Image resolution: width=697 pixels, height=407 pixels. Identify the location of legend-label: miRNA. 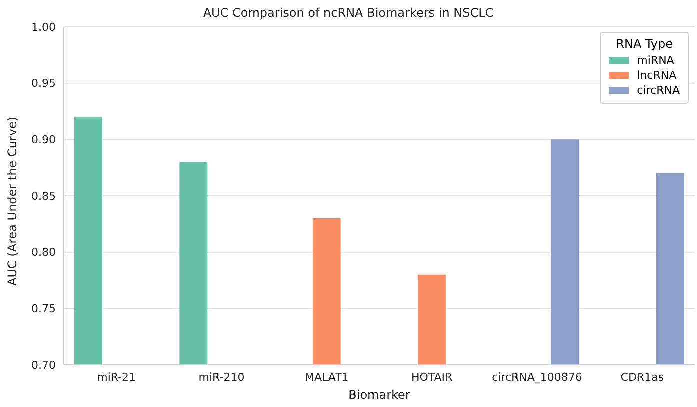
(655, 60).